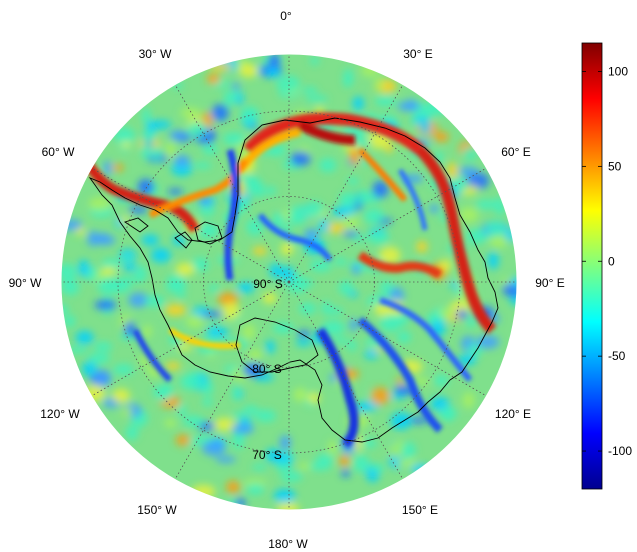 Image resolution: width=637 pixels, height=552 pixels. Describe the element at coordinates (417, 54) in the screenshot. I see `label-30e: 30° E` at that location.